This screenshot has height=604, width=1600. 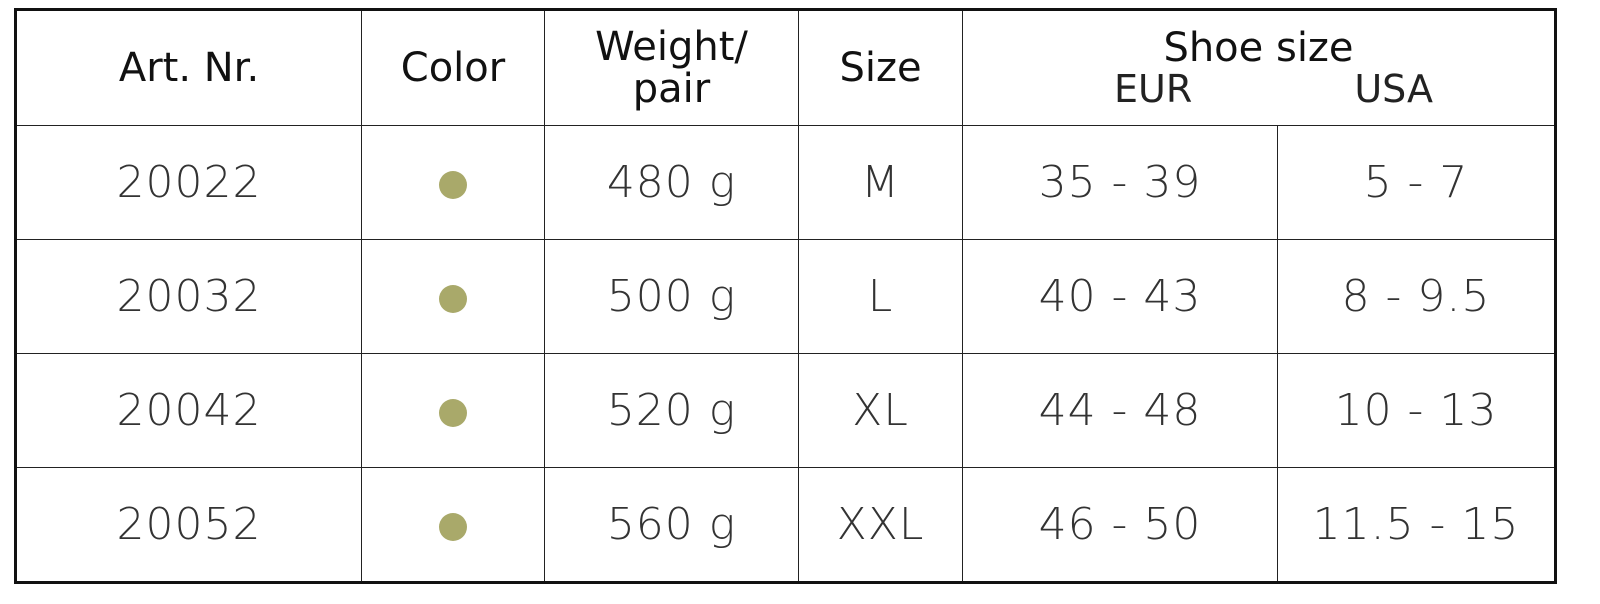 What do you see at coordinates (1416, 296) in the screenshot?
I see `usa-cell: 8 - 9.5` at bounding box center [1416, 296].